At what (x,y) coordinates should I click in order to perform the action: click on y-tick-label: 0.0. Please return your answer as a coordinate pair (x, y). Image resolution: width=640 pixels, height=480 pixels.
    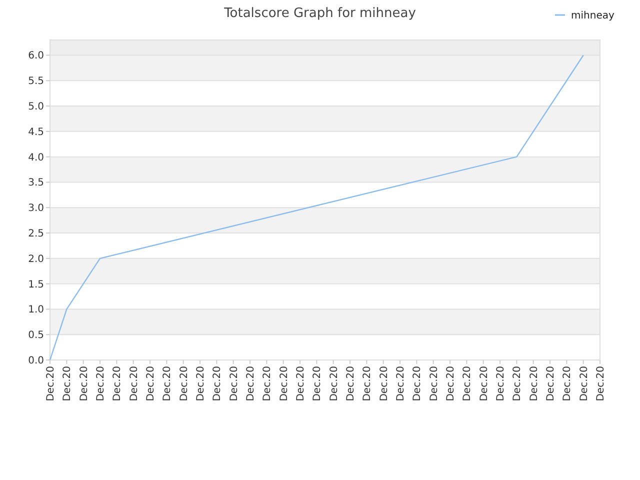
    Looking at the image, I should click on (36, 361).